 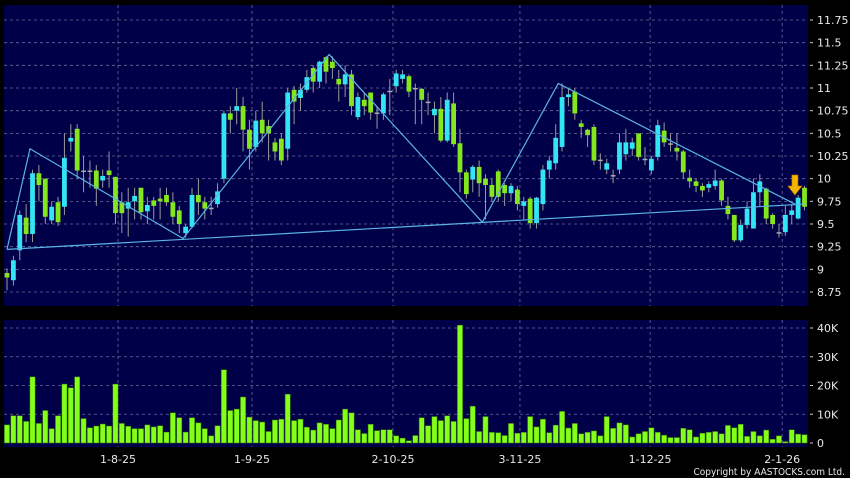 I want to click on price-tick-label: 8.75, so click(x=829, y=292).